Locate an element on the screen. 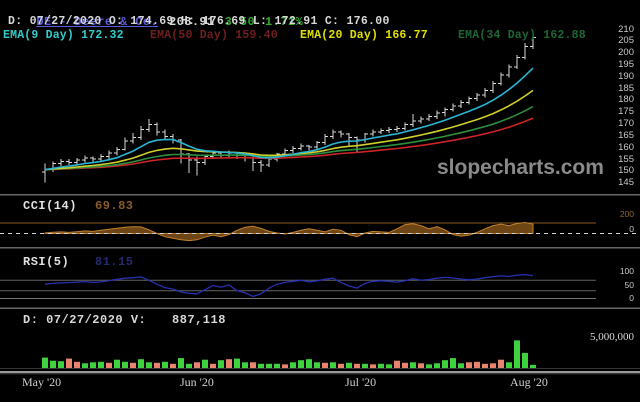 This screenshot has width=640, height=402. price-tick-200: 200 is located at coordinates (626, 53).